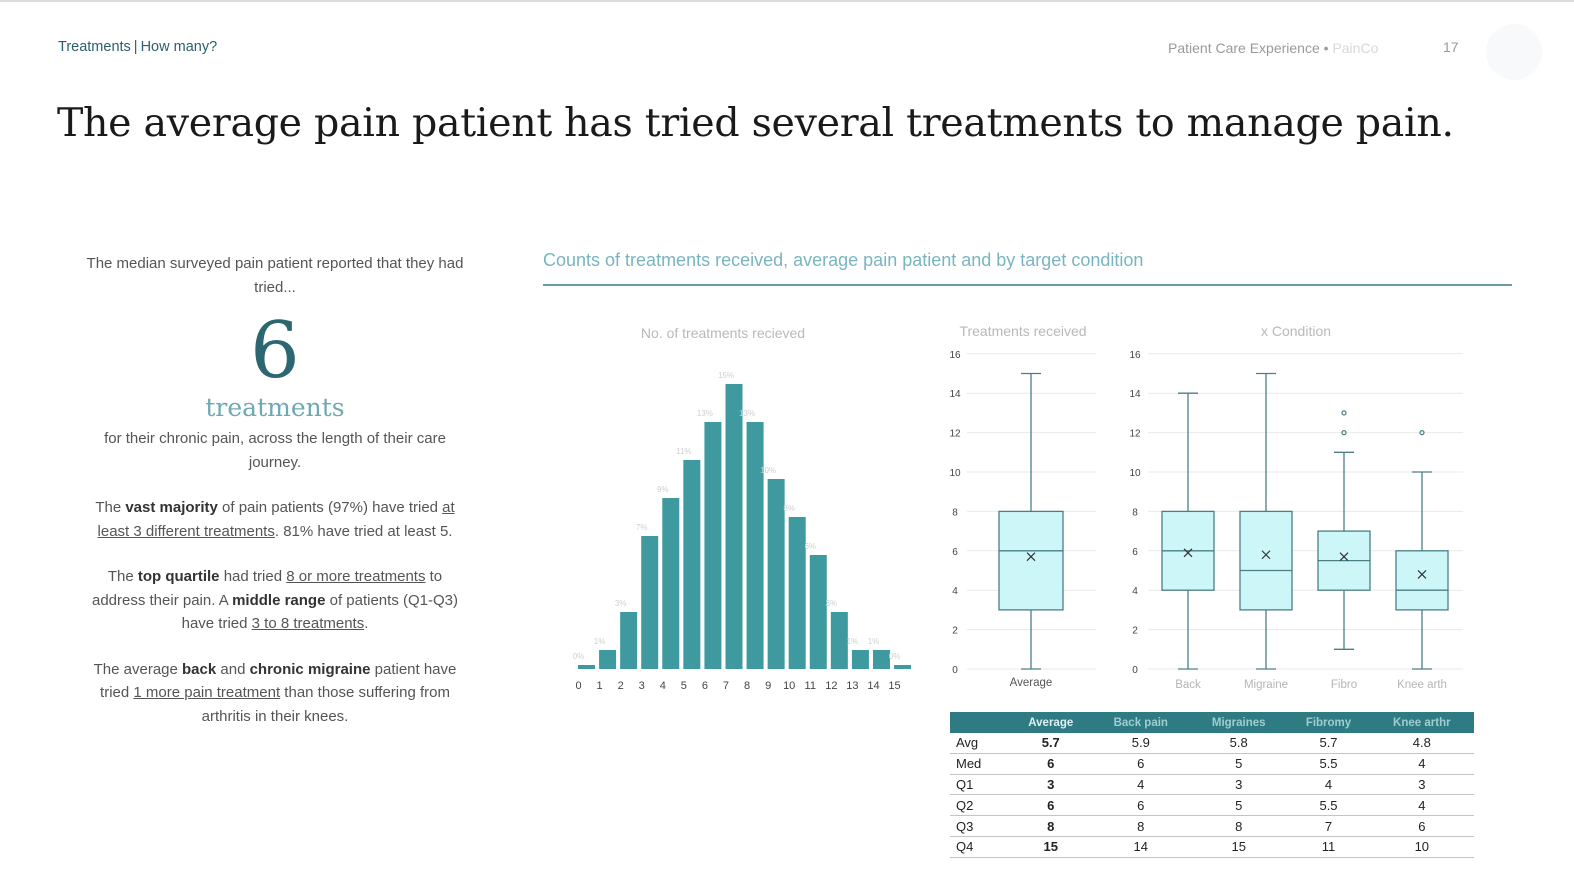  What do you see at coordinates (1451, 47) in the screenshot?
I see `page-number: 17` at bounding box center [1451, 47].